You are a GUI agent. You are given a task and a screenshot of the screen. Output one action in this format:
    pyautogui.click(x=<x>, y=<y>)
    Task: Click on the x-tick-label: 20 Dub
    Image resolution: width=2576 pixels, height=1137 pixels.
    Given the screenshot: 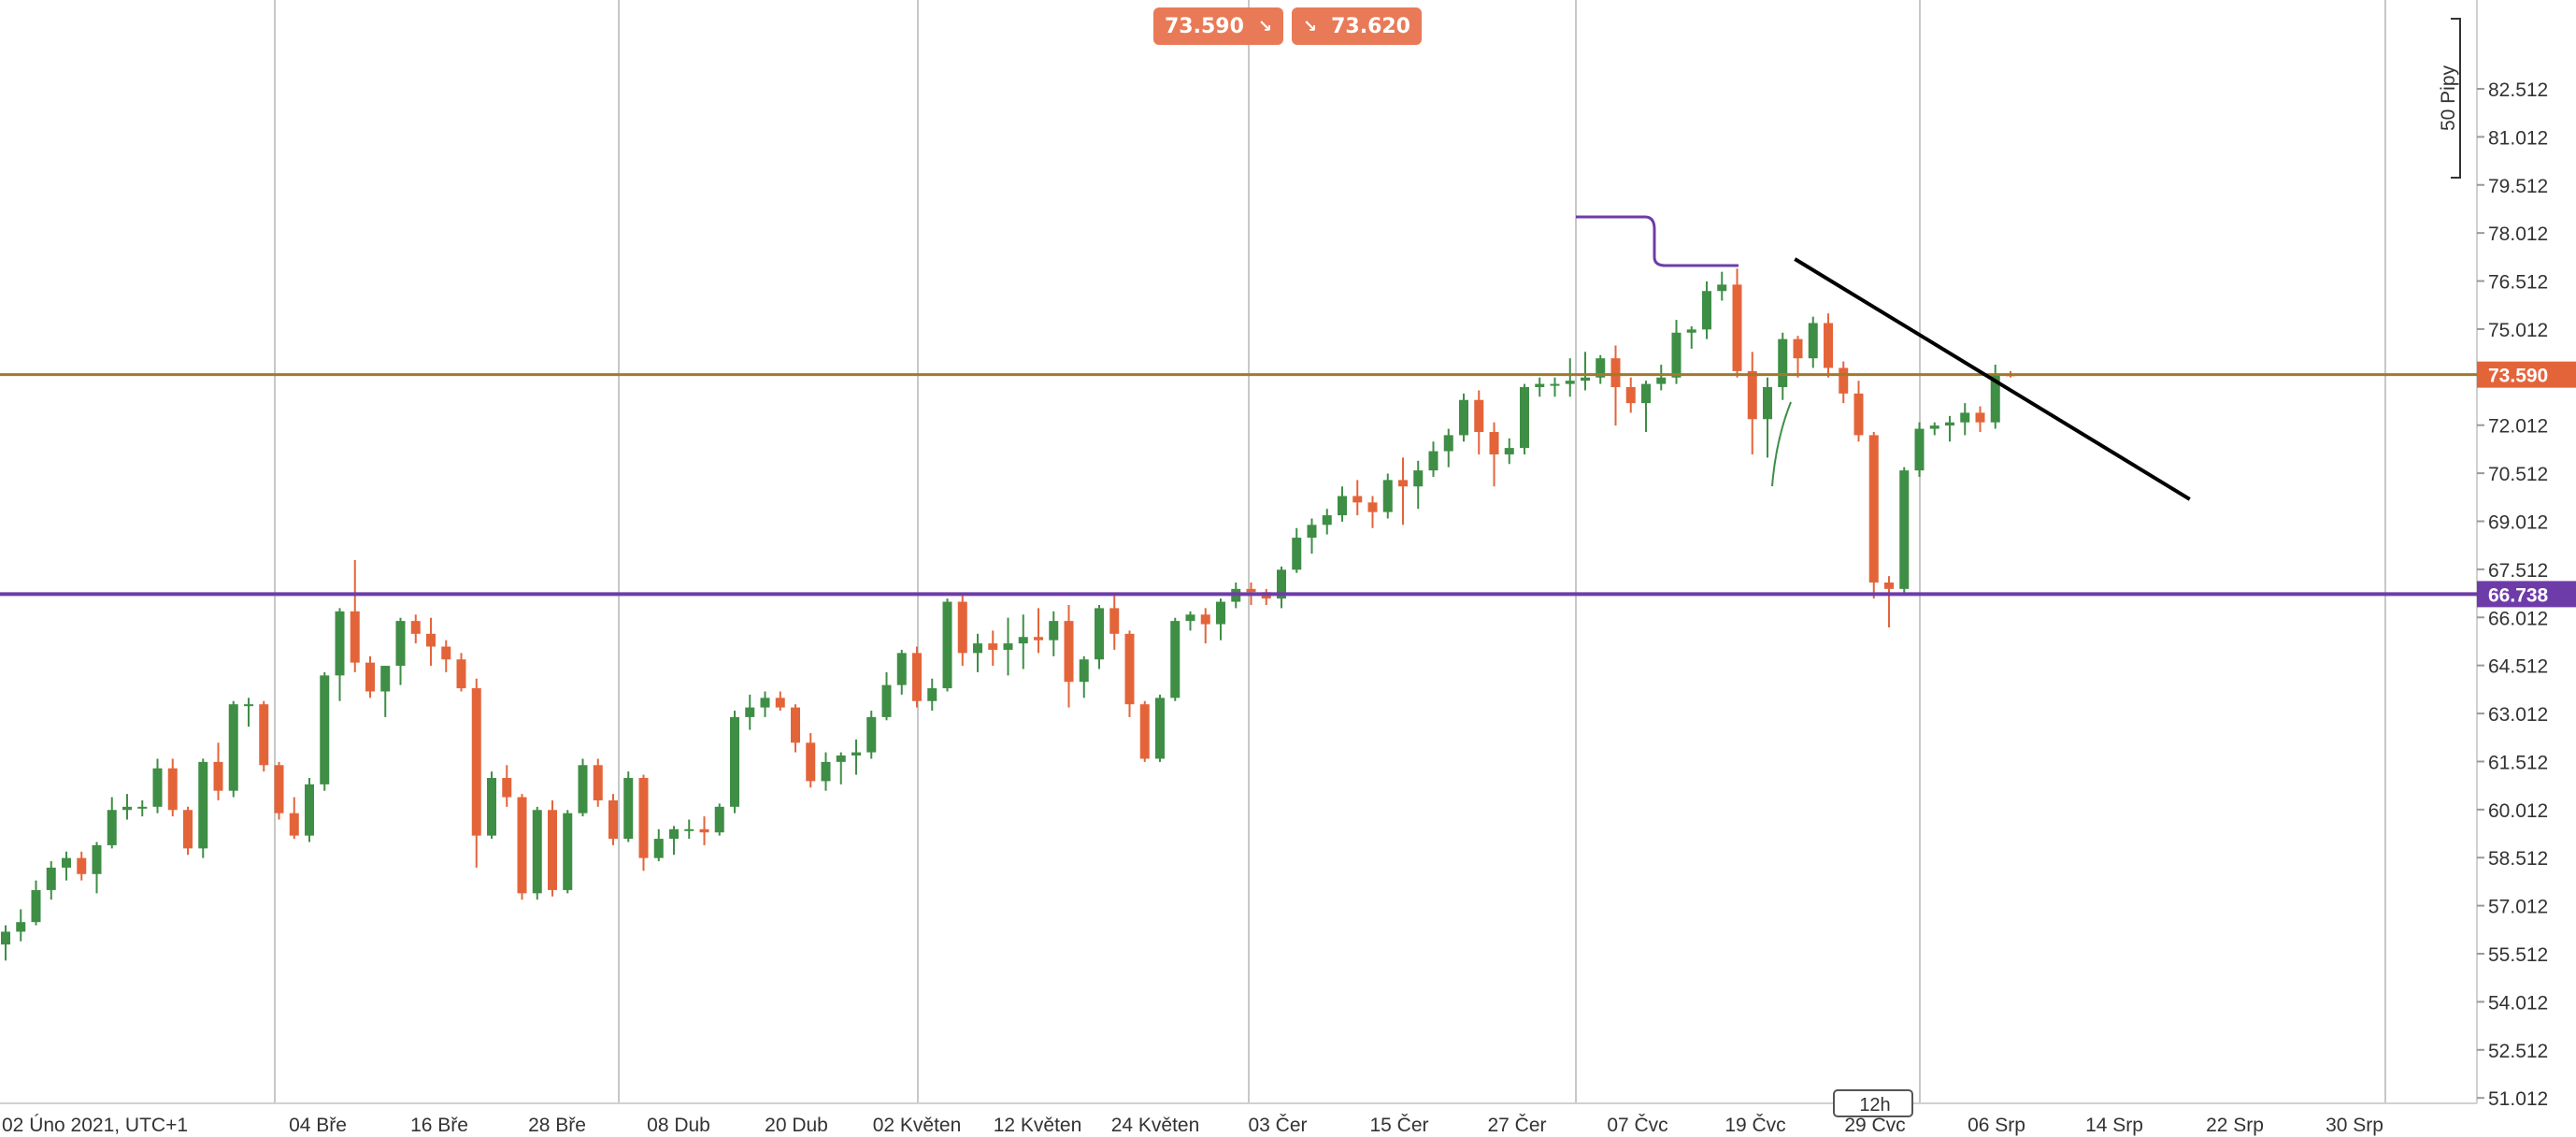 What is the action you would take?
    pyautogui.click(x=796, y=1125)
    